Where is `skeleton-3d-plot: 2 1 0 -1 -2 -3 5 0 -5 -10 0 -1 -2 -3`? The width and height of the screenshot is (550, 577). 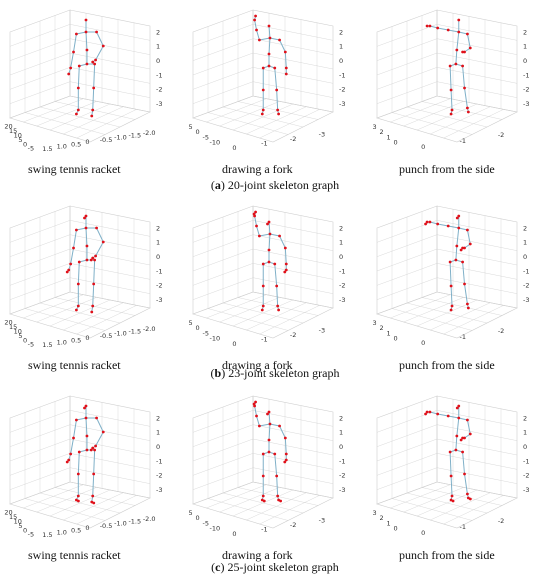 skeleton-3d-plot: 2 1 0 -1 -2 -3 5 0 -5 -10 0 -1 -2 -3 is located at coordinates (274, 276).